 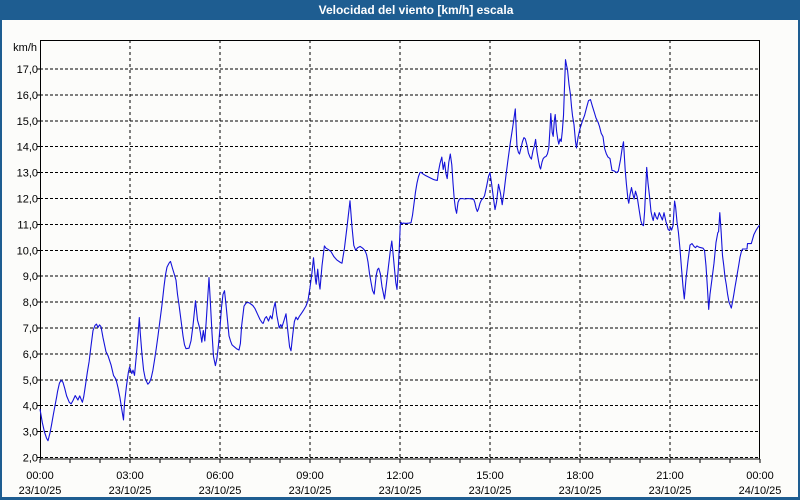 I want to click on svg-text: 06:00, so click(x=220, y=476).